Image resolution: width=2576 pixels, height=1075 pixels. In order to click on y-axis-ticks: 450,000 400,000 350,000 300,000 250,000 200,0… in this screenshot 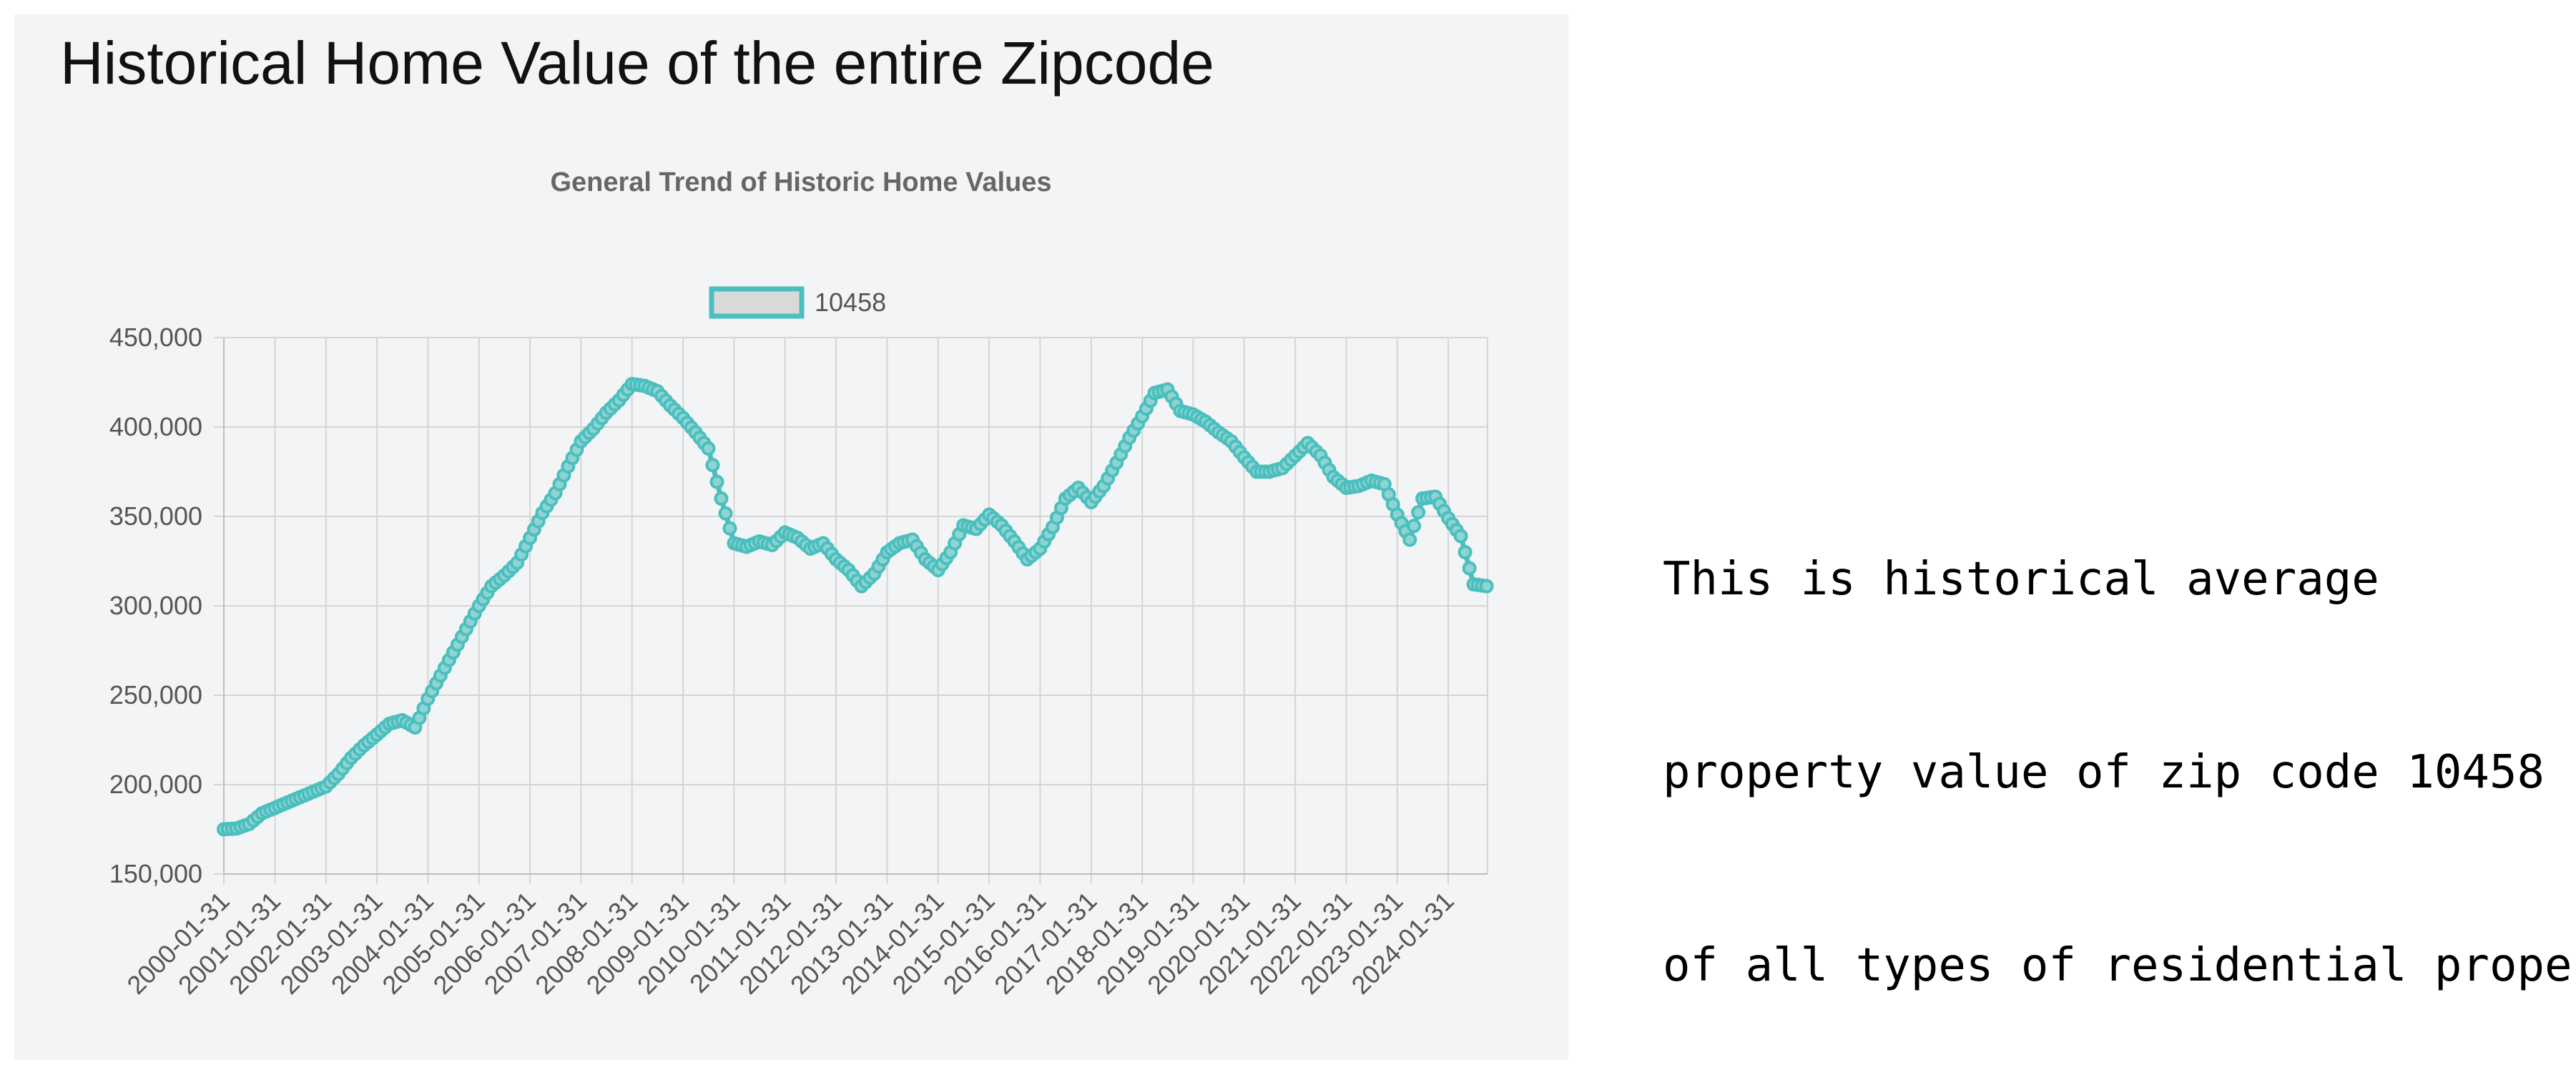, I will do `click(156, 605)`.